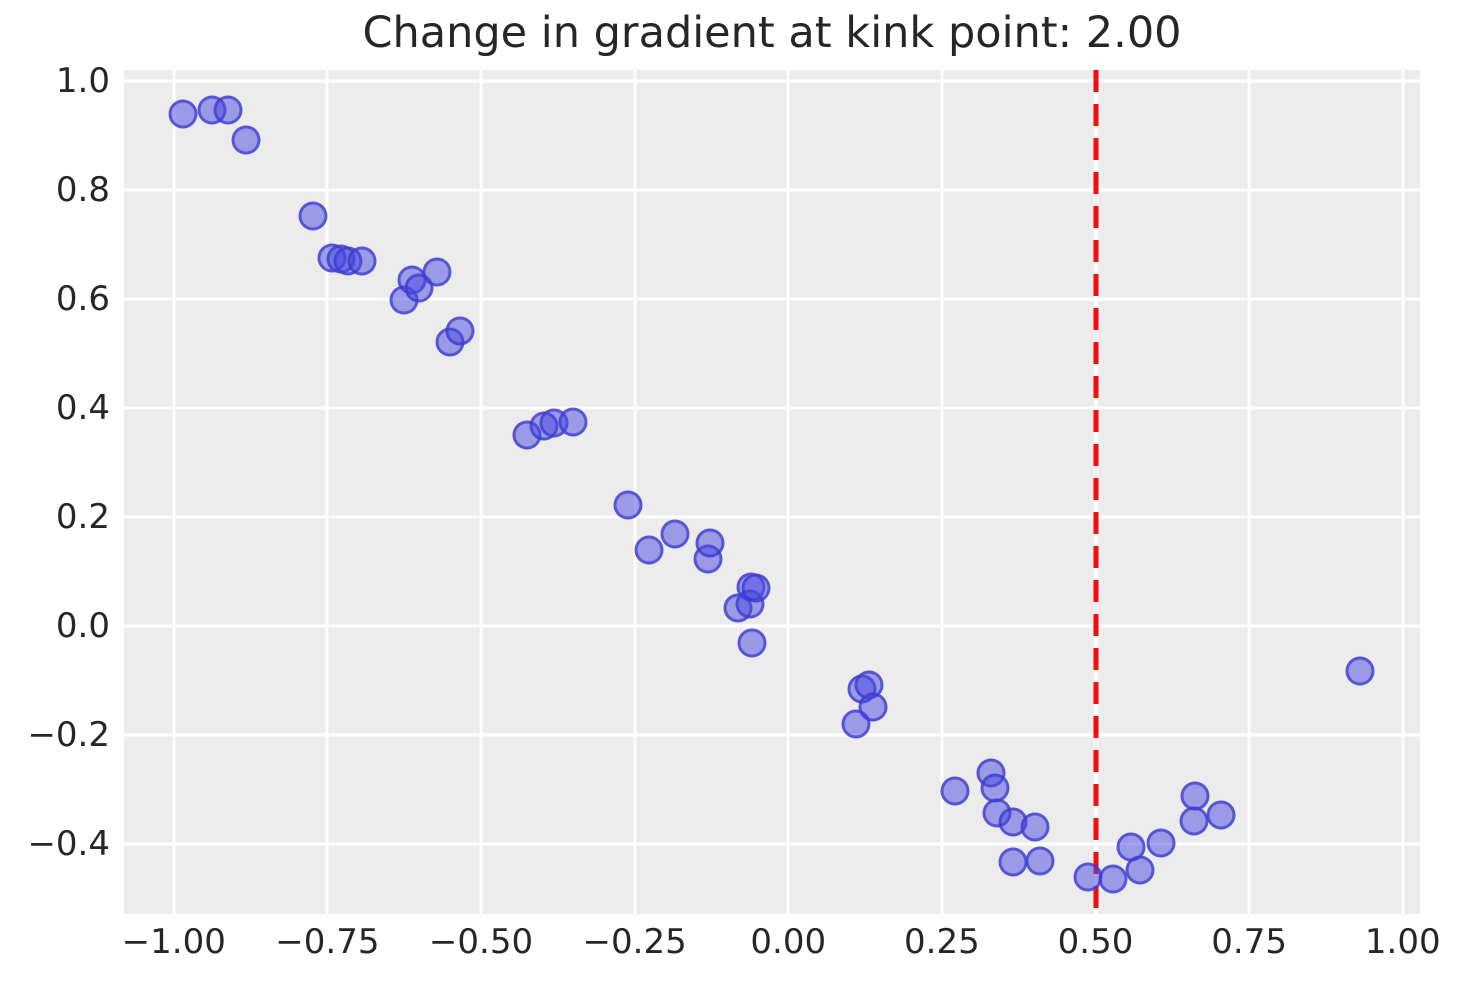  Describe the element at coordinates (173, 942) in the screenshot. I see `x-axis-tick-label: −1.00` at that location.